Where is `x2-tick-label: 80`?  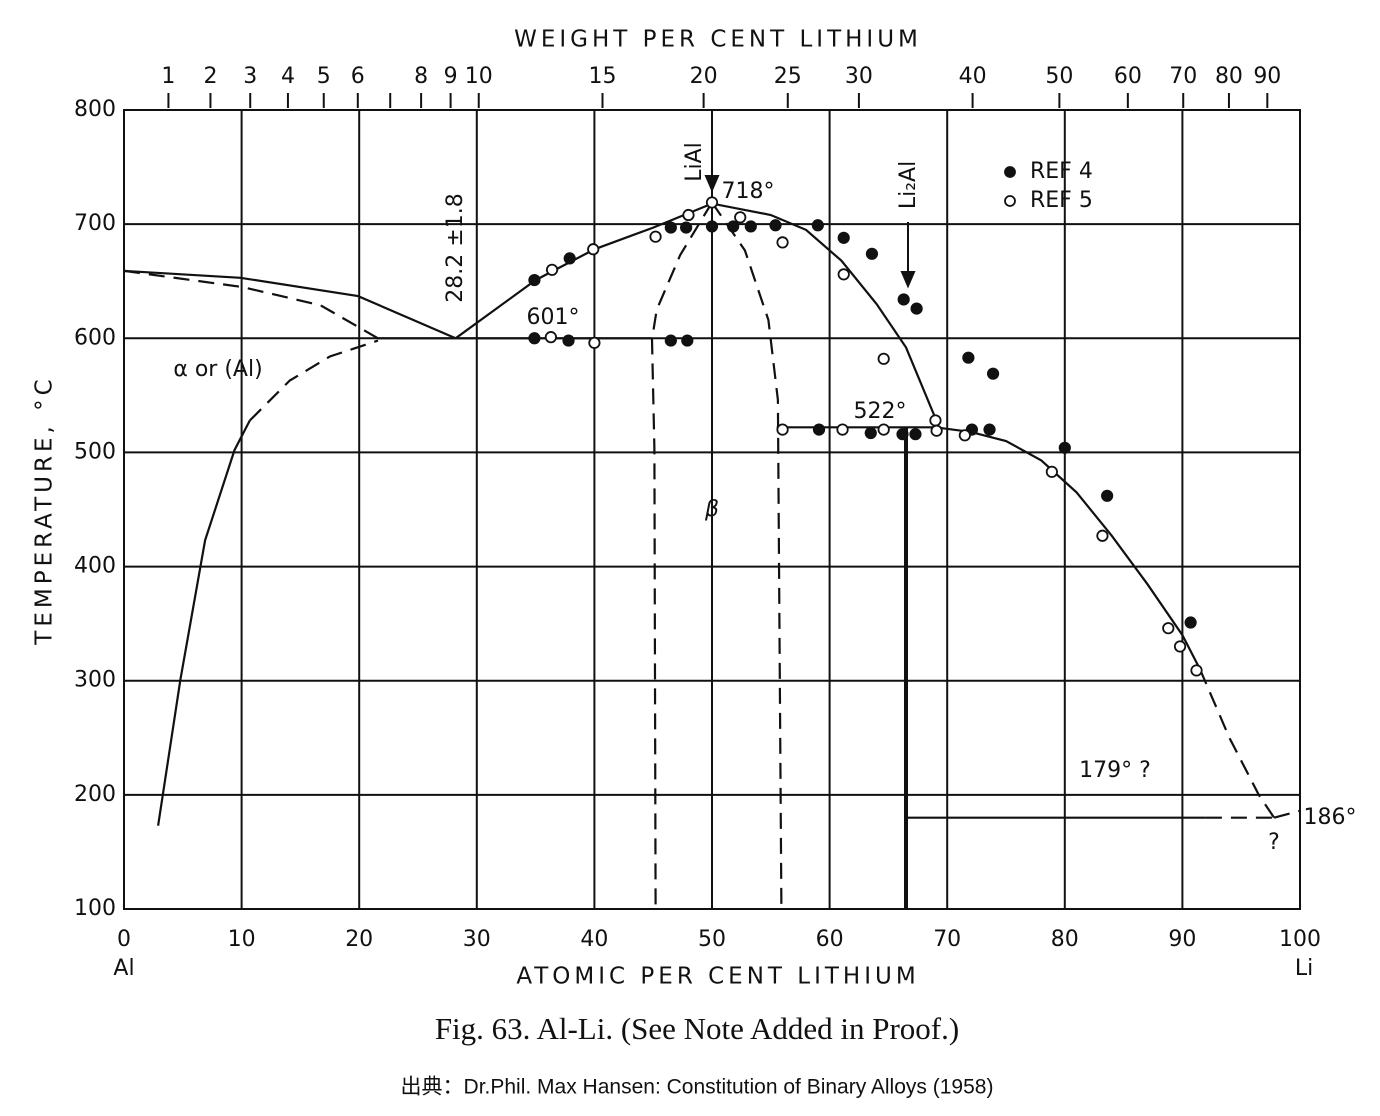
x2-tick-label: 80 is located at coordinates (1229, 76).